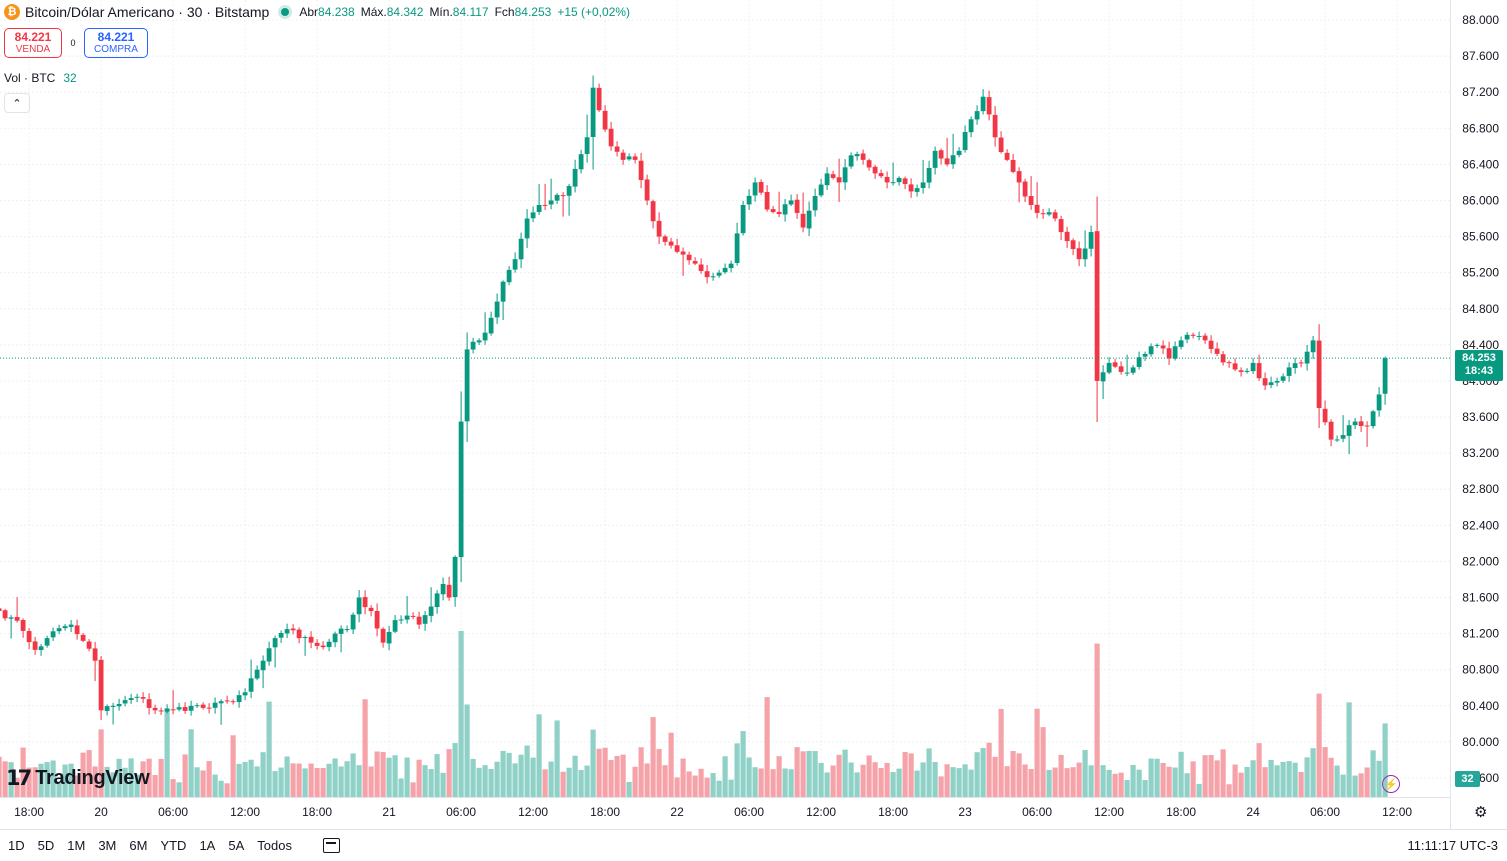 The image size is (1507, 861). Describe the element at coordinates (236, 845) in the screenshot. I see `range-button: 5A` at that location.